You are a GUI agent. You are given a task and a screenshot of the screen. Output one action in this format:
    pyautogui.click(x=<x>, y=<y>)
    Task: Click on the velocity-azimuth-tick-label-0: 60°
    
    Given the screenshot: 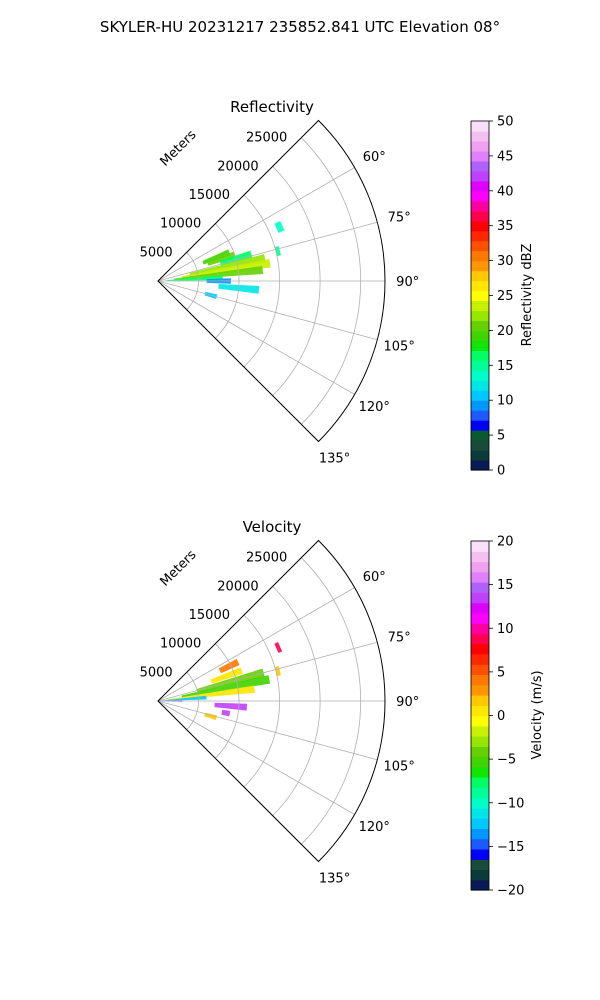 What is the action you would take?
    pyautogui.click(x=374, y=577)
    